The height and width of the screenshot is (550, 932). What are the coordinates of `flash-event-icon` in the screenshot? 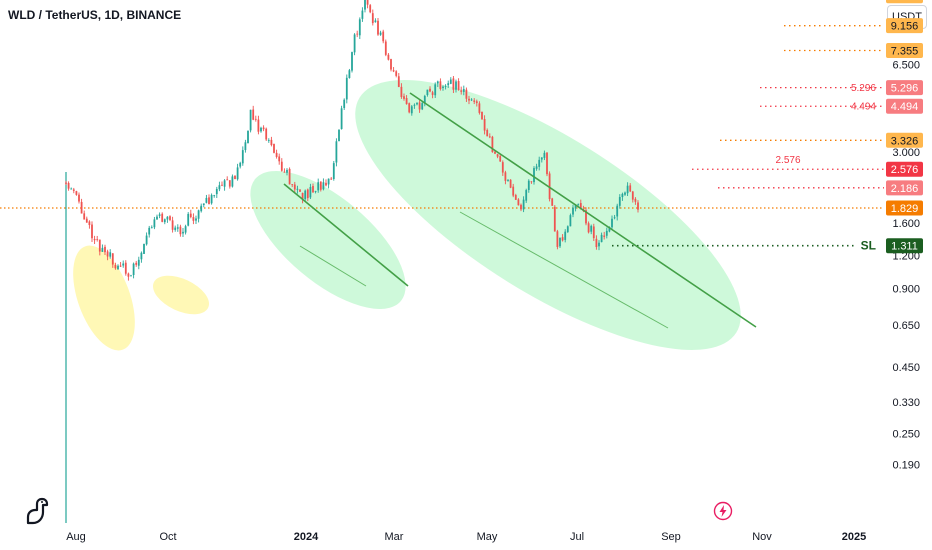 It's located at (723, 511).